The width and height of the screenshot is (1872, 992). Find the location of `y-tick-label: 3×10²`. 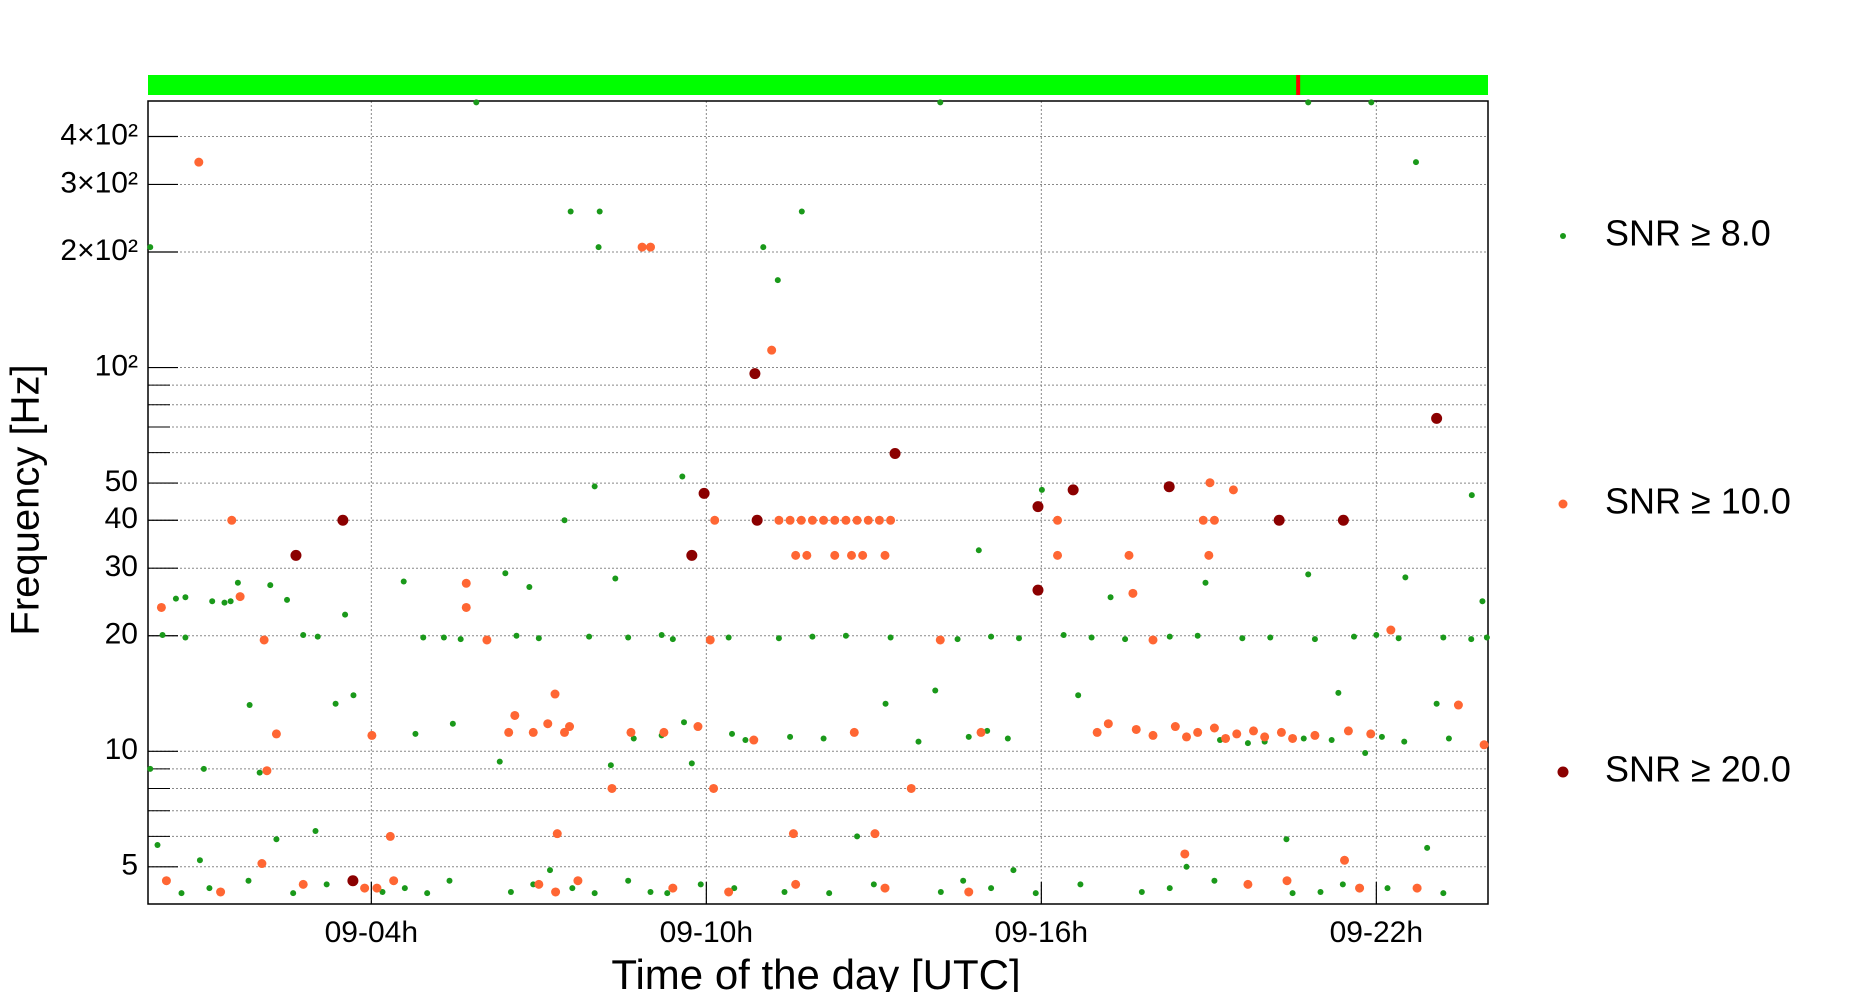

y-tick-label: 3×10² is located at coordinates (99, 182).